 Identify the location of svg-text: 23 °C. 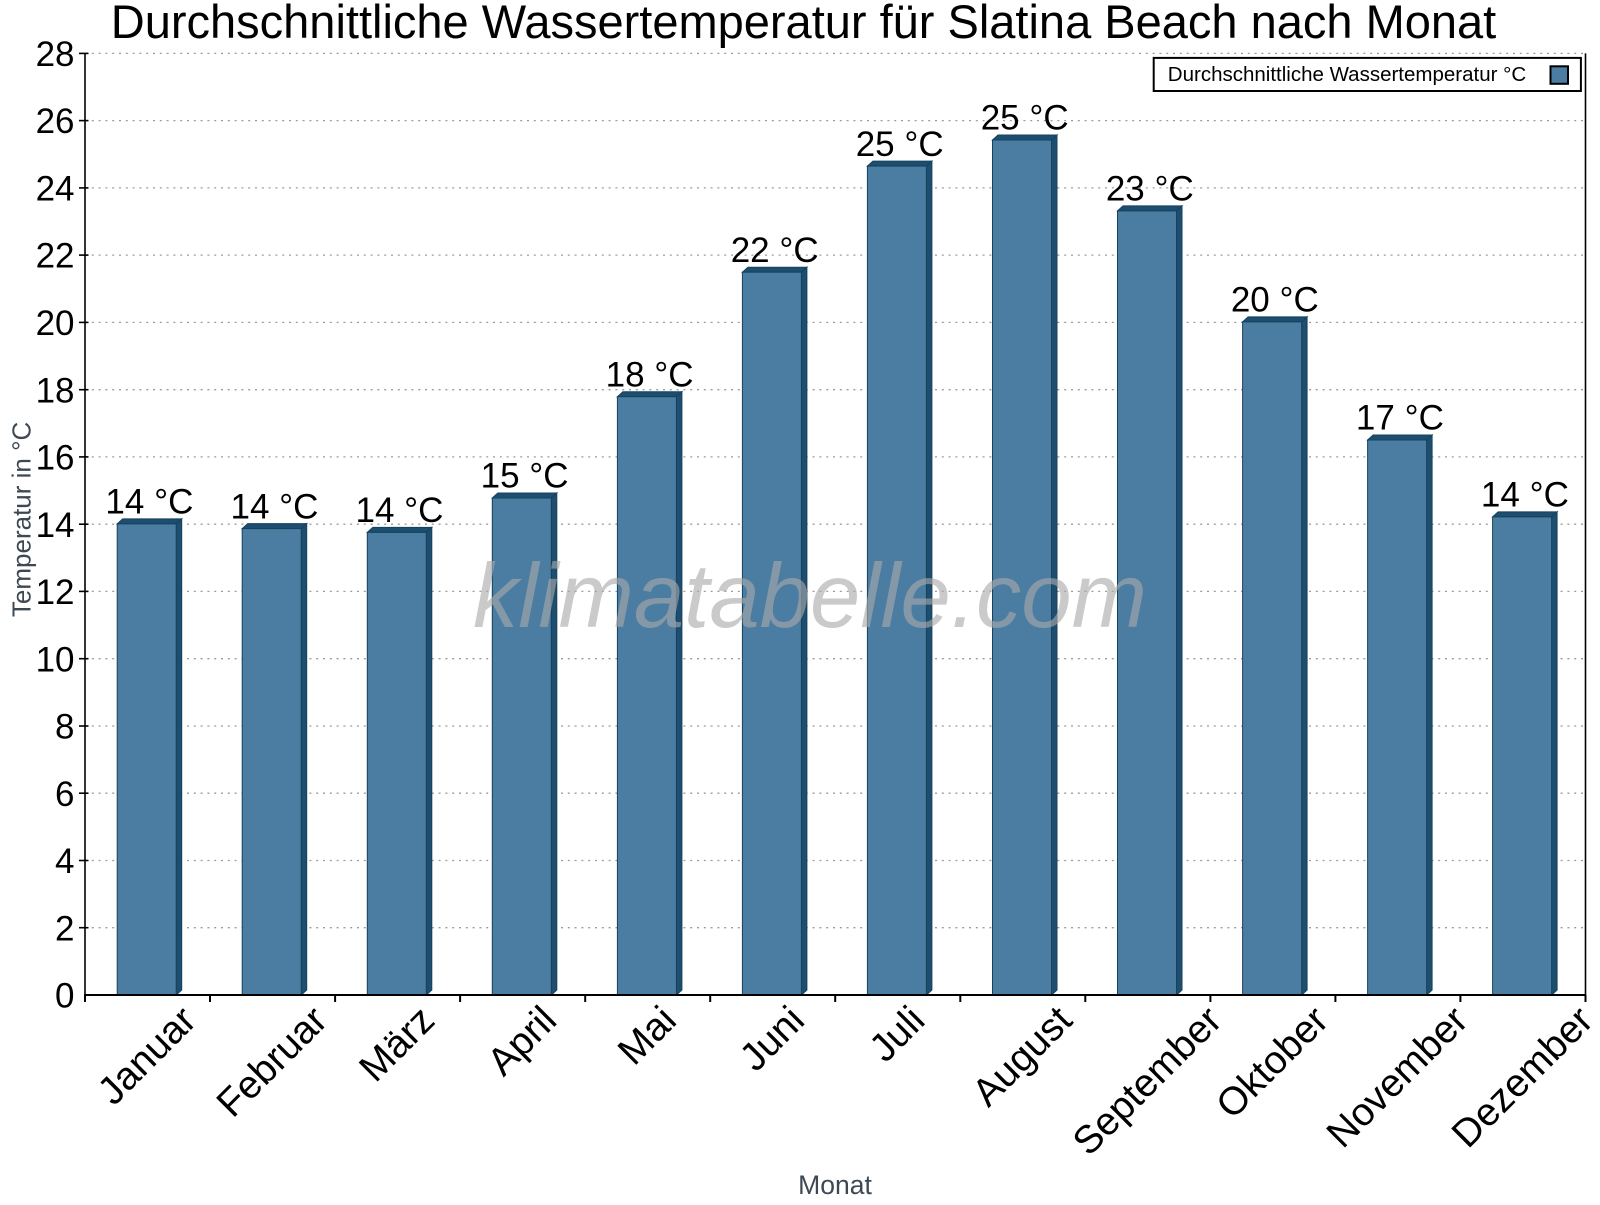
(1150, 189).